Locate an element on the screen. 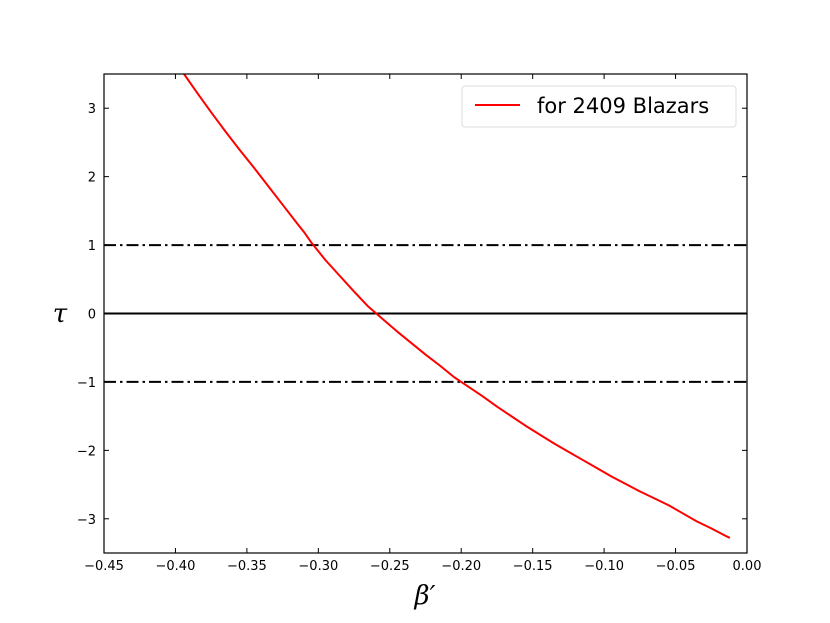  y-axis-label: τ is located at coordinates (60, 314).